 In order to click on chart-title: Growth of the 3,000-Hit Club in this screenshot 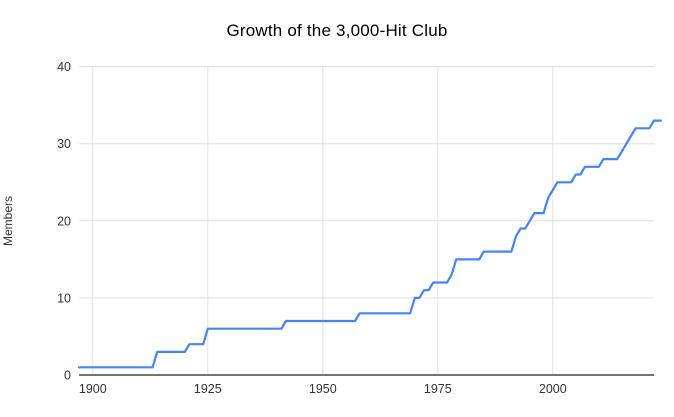, I will do `click(337, 30)`.